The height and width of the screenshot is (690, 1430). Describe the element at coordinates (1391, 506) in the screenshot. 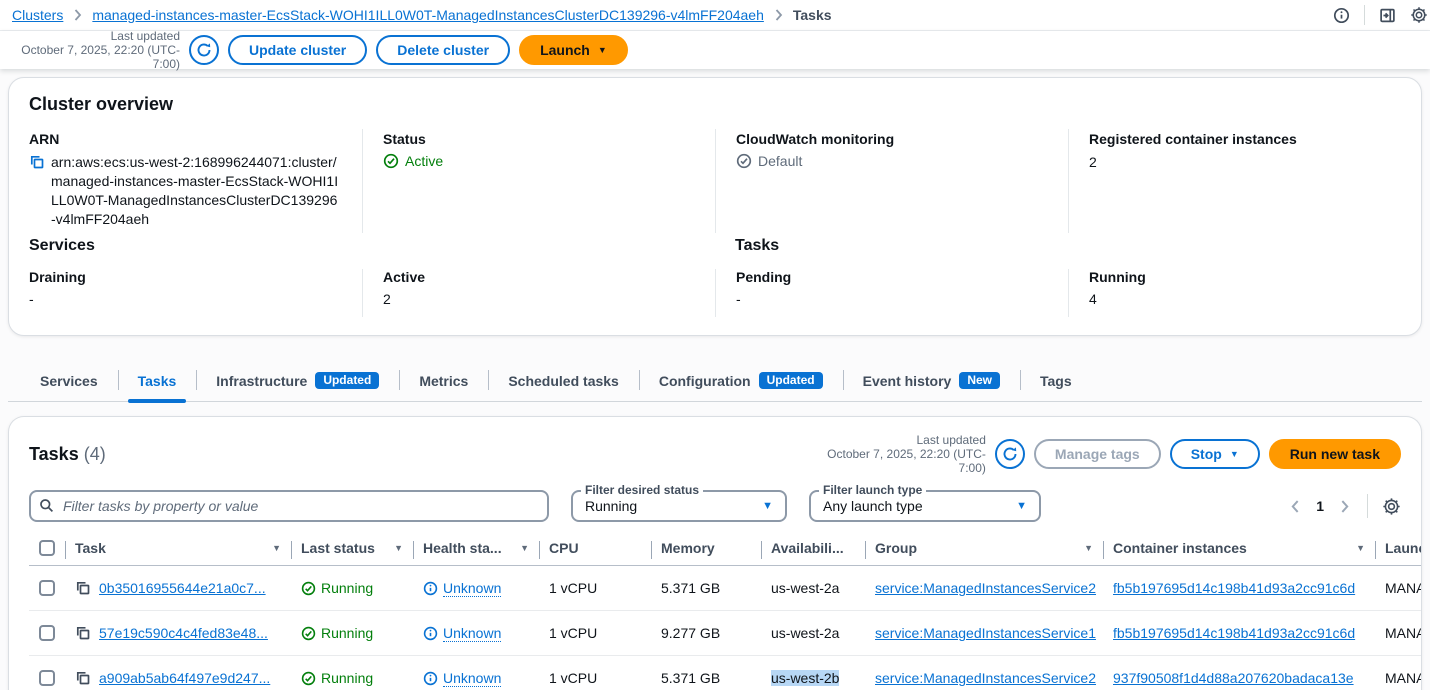

I see `table-preferences-gear-icon` at that location.